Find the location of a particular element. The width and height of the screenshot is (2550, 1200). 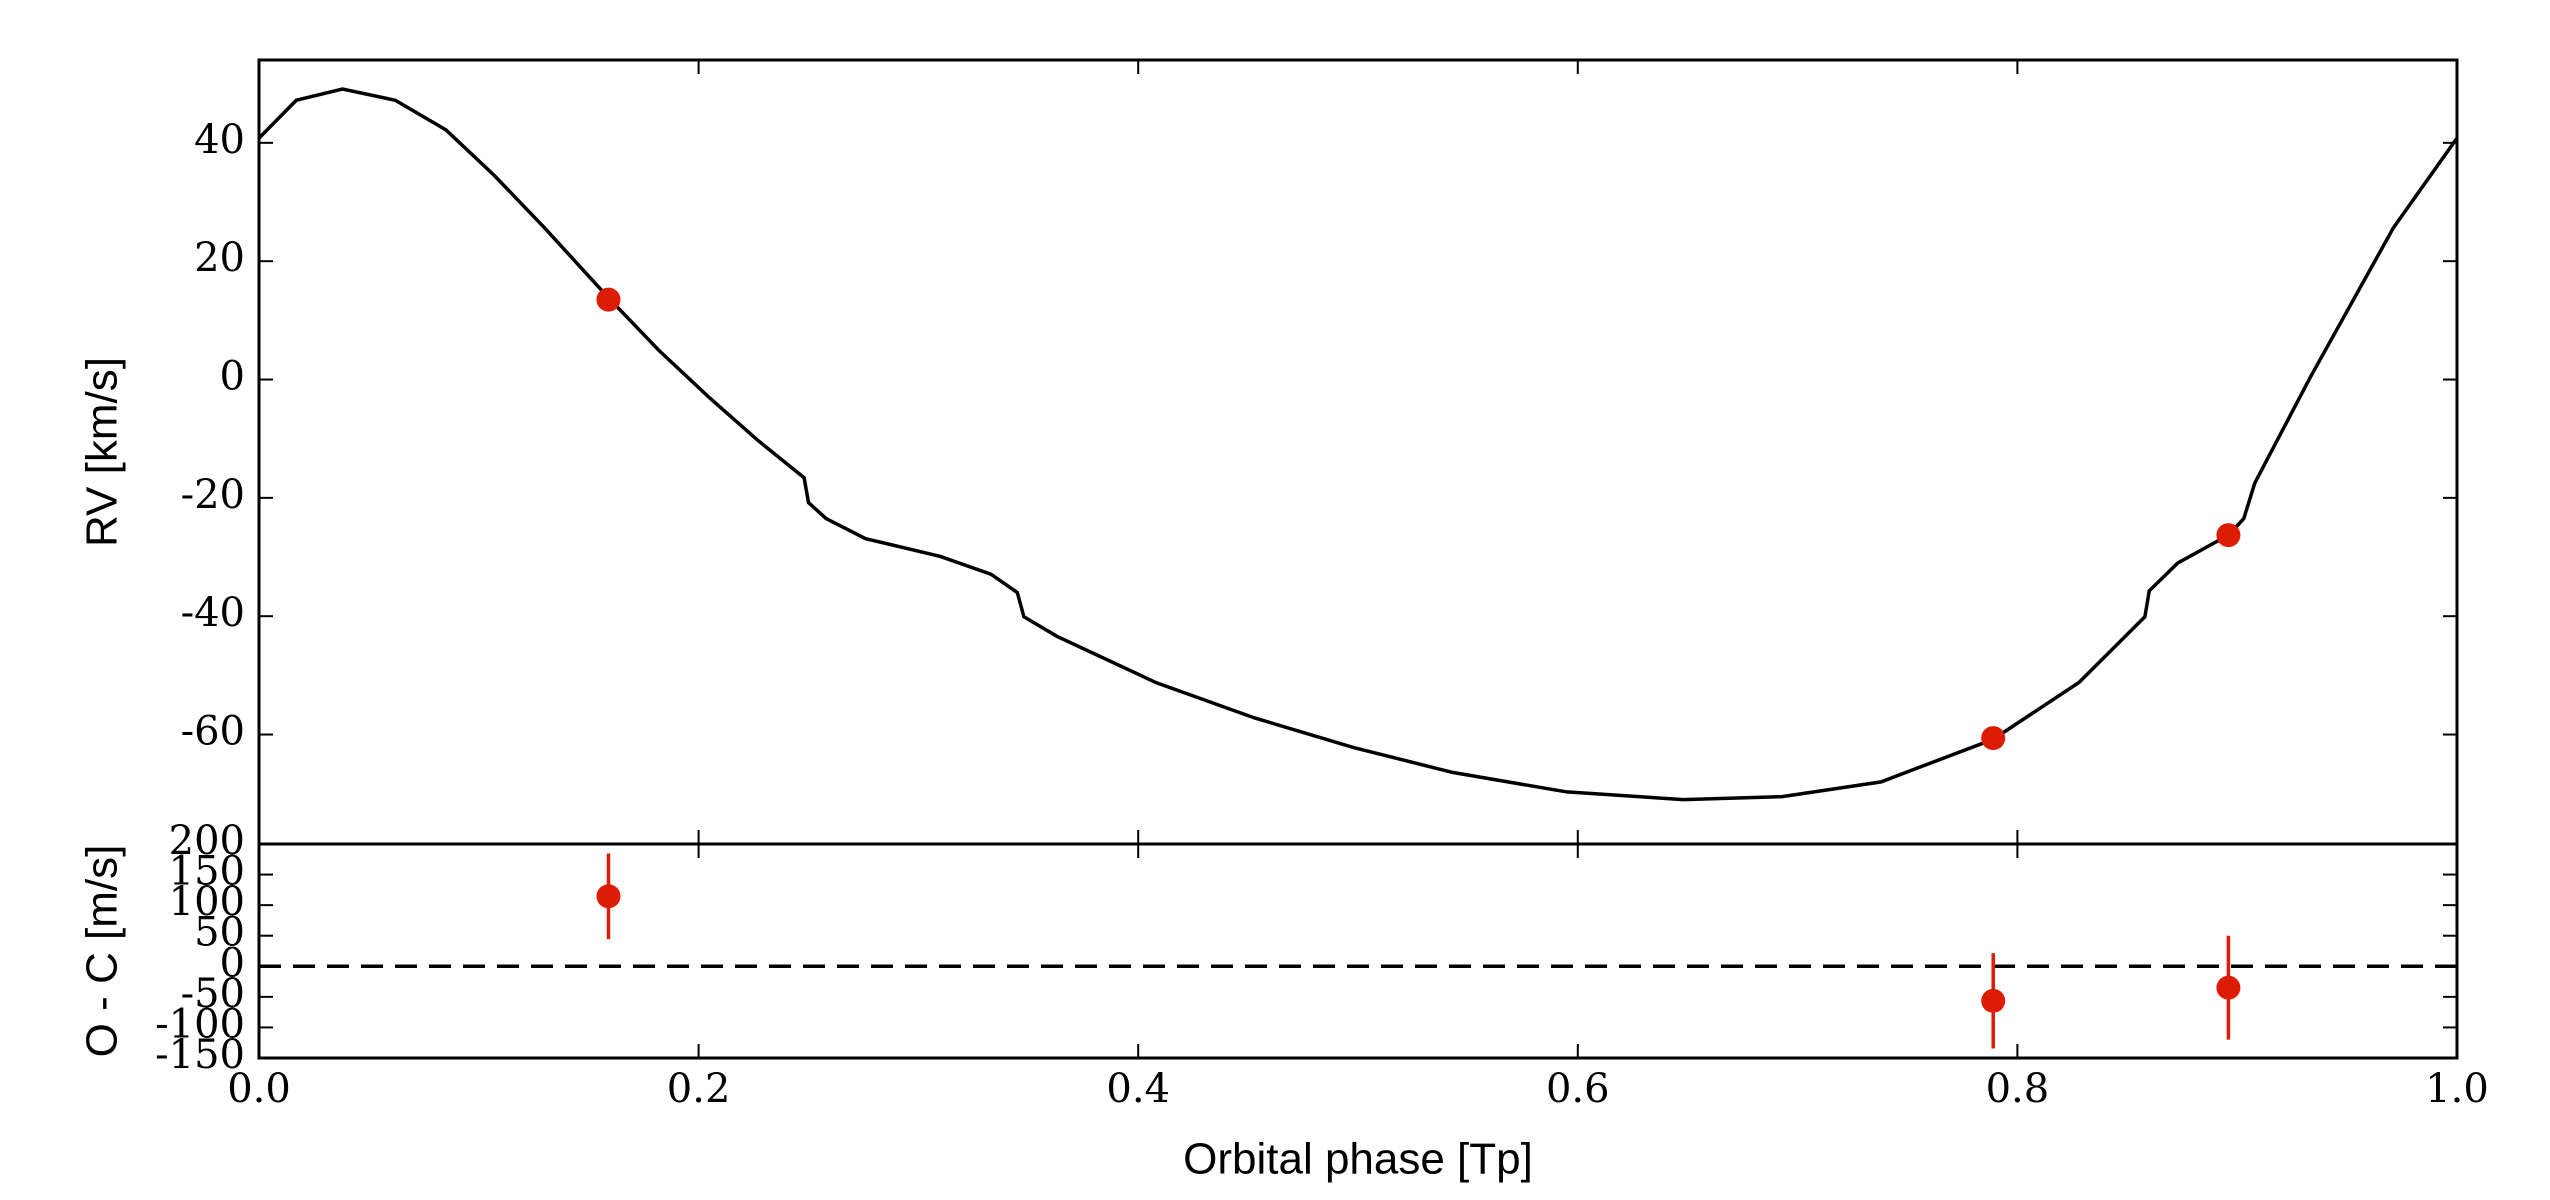

y-tick-label: 150 is located at coordinates (207, 872).